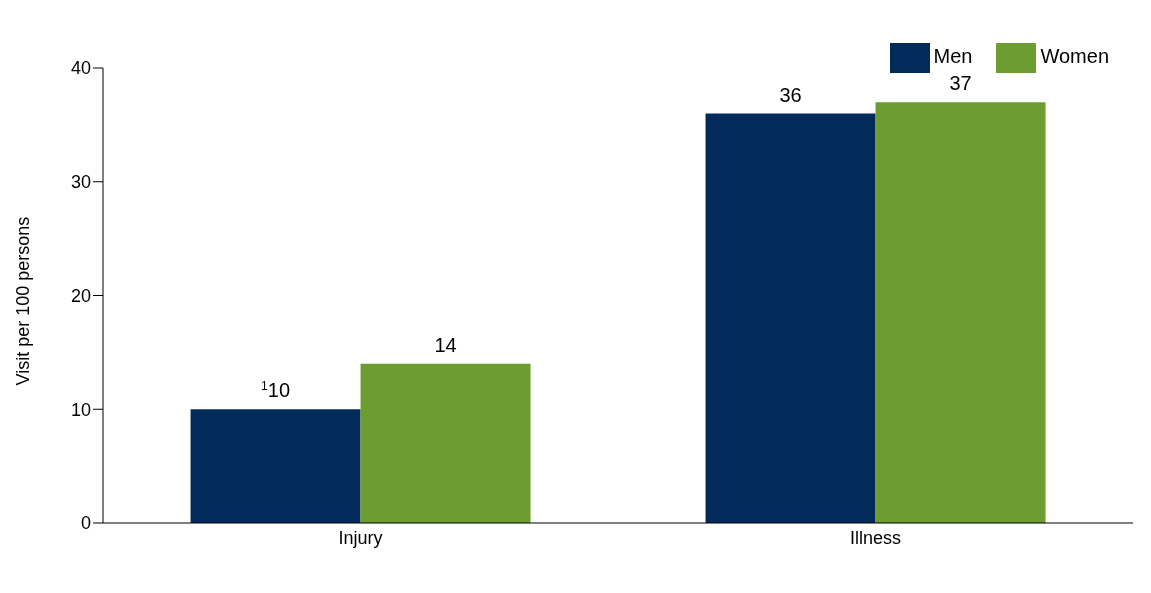 This screenshot has width=1151, height=593. I want to click on legend-label: Women, so click(1074, 56).